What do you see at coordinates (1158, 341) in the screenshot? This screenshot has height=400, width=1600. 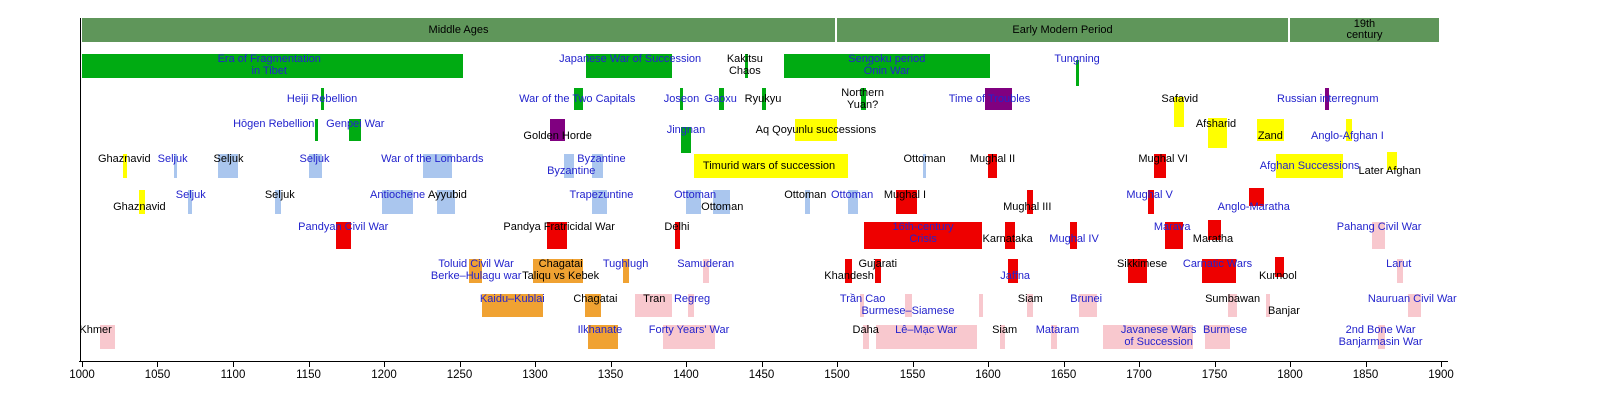 I see `event-label-line: of Succession` at bounding box center [1158, 341].